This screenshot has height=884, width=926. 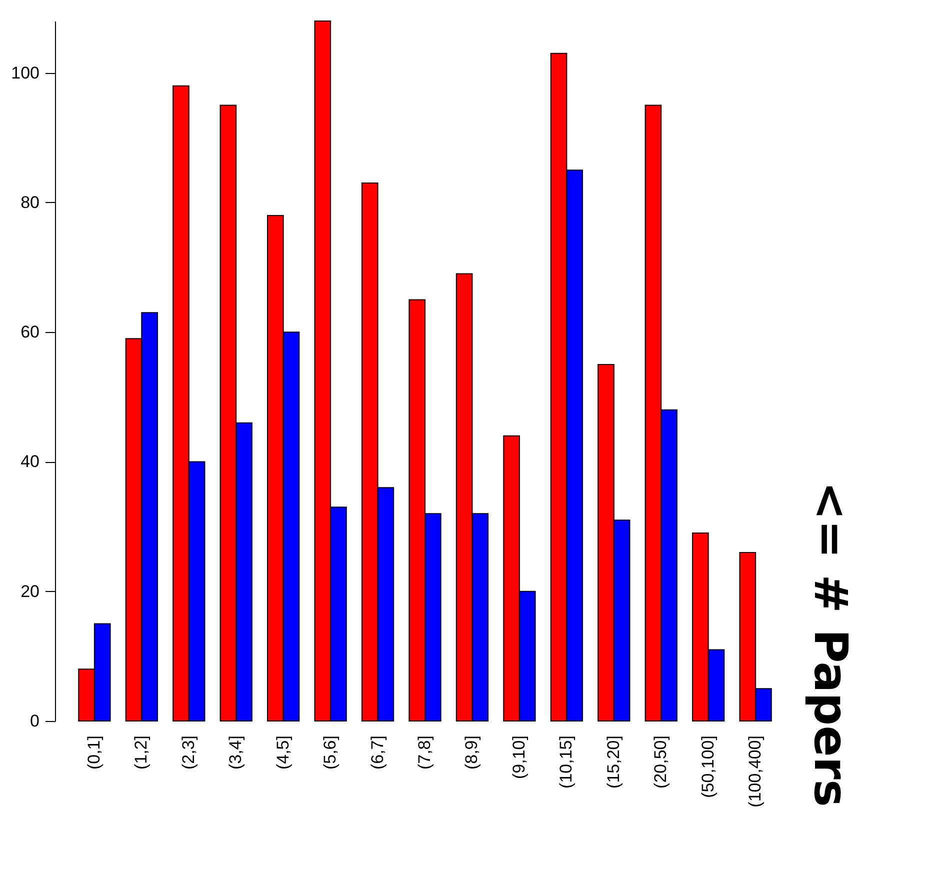 I want to click on y-tick-label: 100, so click(x=25, y=72).